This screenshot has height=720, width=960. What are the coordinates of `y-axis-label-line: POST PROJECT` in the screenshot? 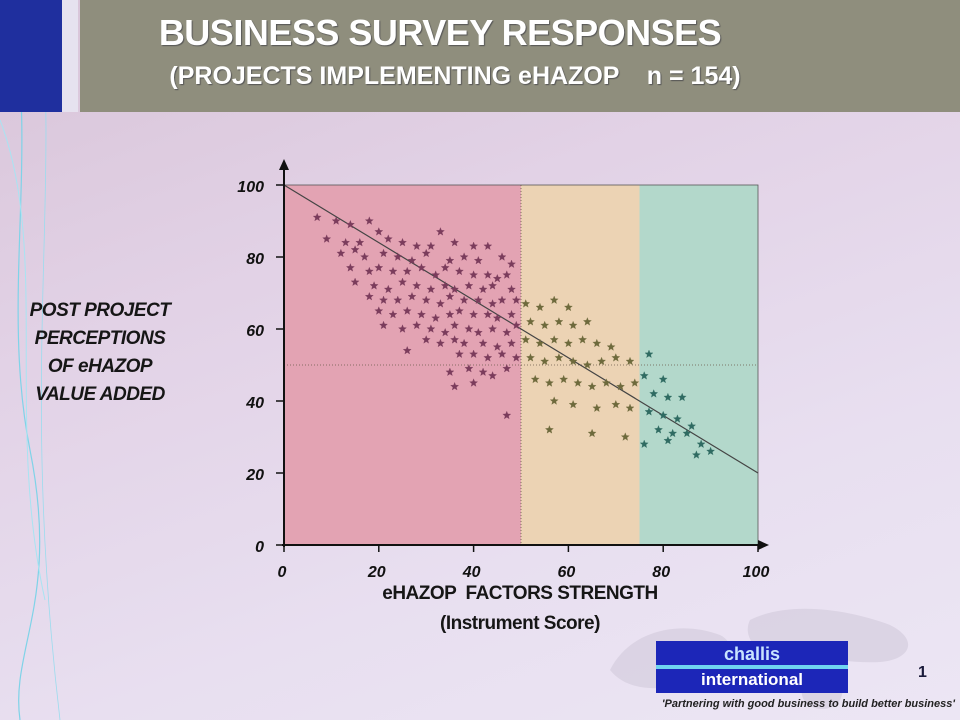 It's located at (100, 310).